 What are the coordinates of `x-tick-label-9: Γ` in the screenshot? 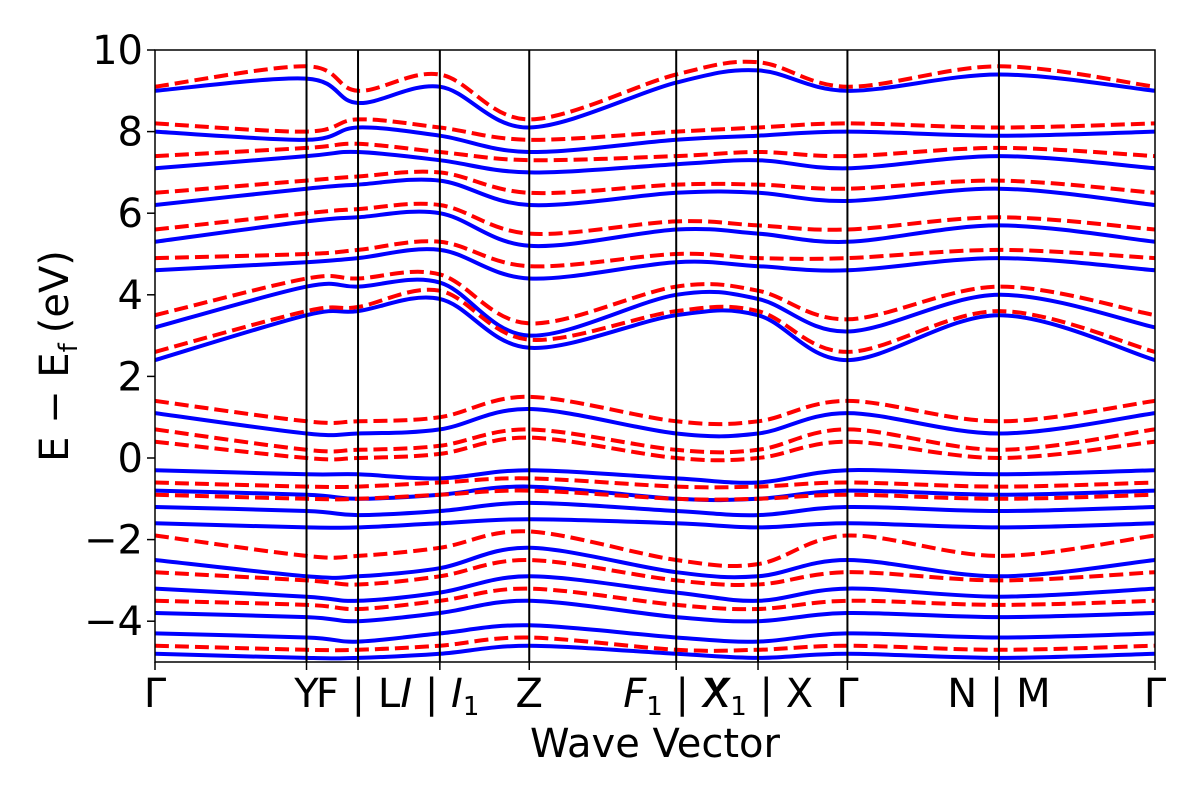 It's located at (1155, 694).